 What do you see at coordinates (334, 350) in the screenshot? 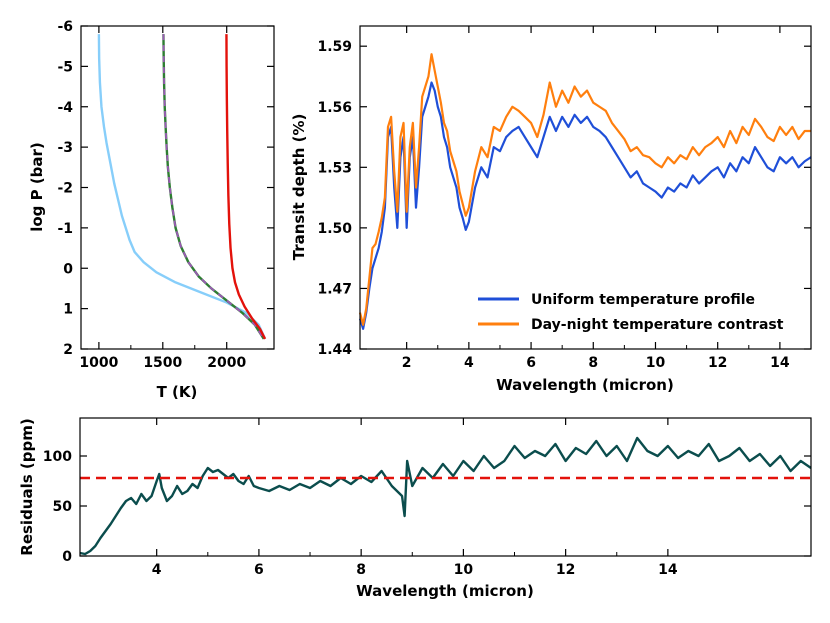
I see `transit-y-tick-label: 1.44` at bounding box center [334, 350].